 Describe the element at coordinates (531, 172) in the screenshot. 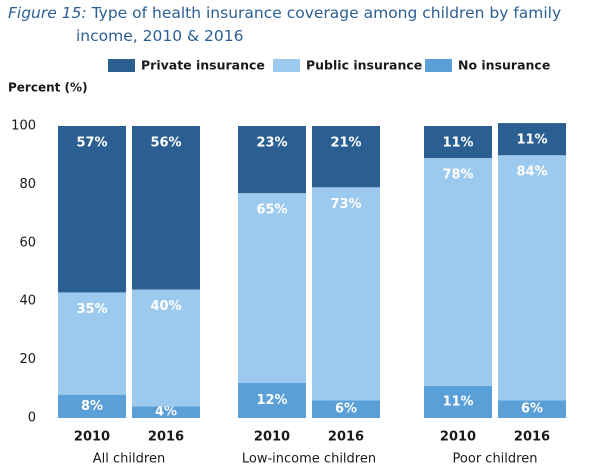

I see `value-label: 84%` at that location.